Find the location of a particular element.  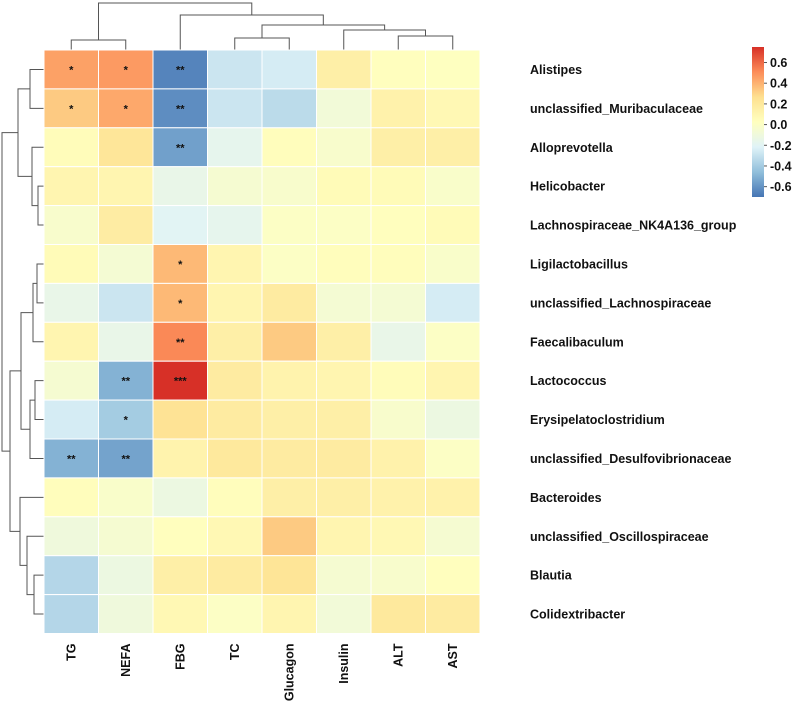

colorbar-tick-label: 0.2 is located at coordinates (778, 104).